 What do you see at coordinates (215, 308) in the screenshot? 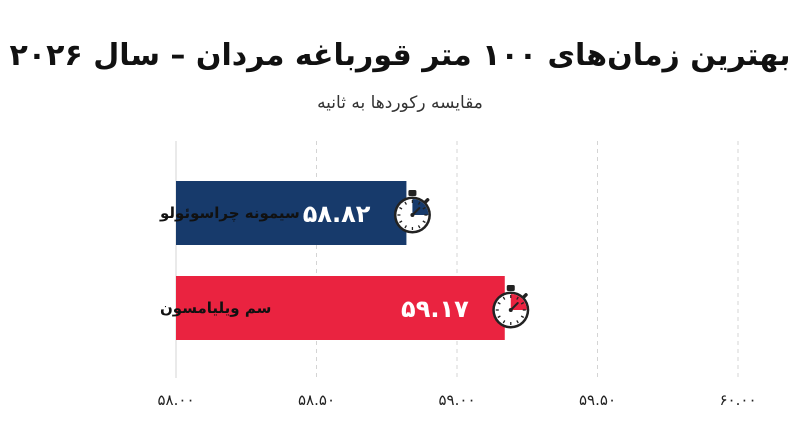
I see `category-label: سم ویلیامسون` at bounding box center [215, 308].